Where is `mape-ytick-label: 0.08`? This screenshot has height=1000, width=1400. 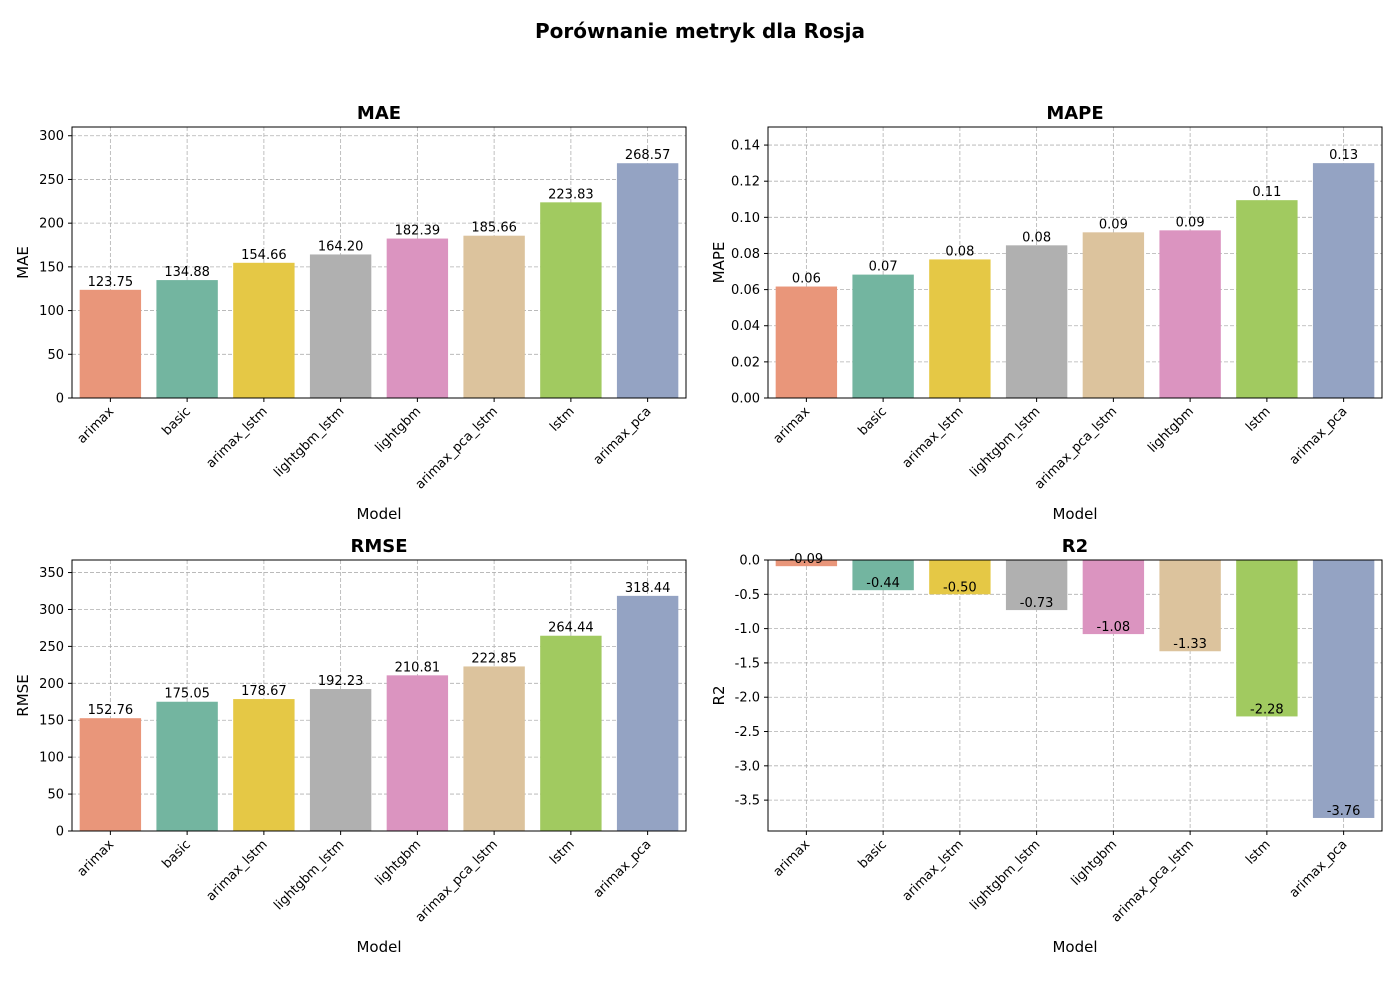 mape-ytick-label: 0.08 is located at coordinates (745, 254).